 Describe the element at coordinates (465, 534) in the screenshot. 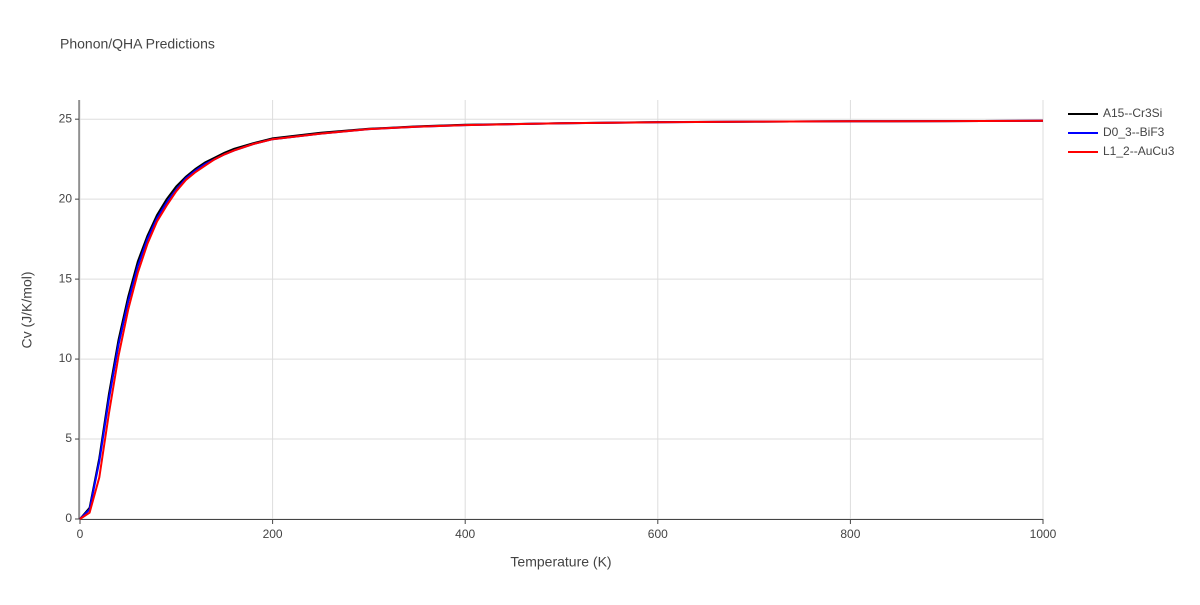

I see `x-tick-label: 400` at that location.